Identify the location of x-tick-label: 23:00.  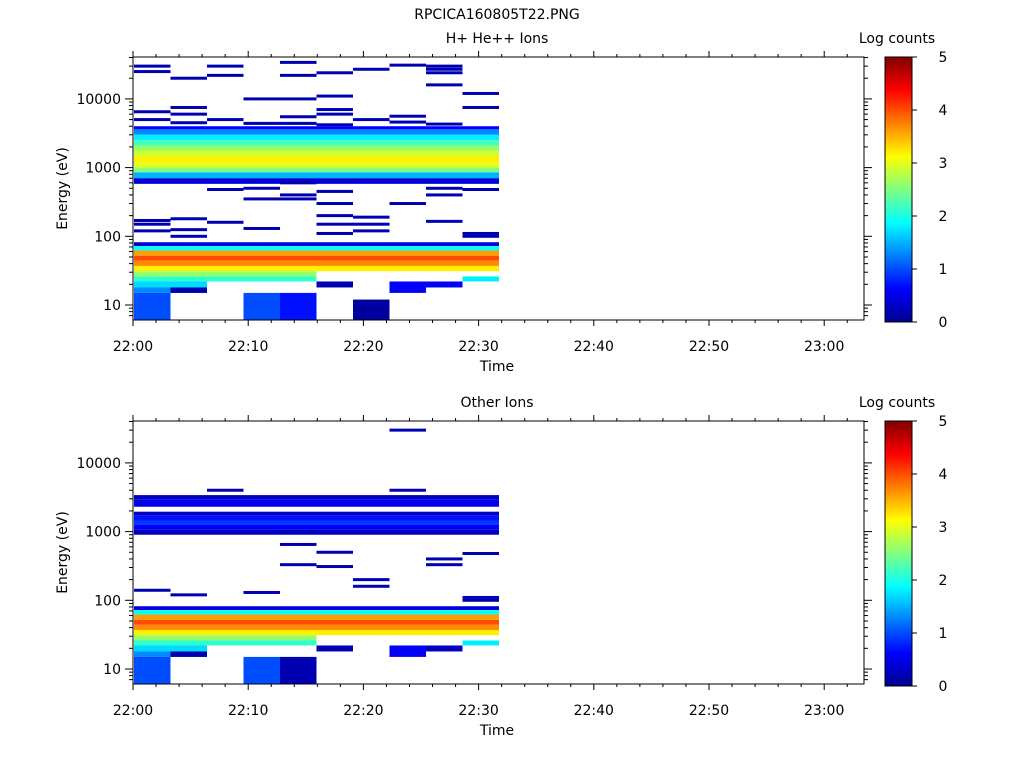
(824, 347).